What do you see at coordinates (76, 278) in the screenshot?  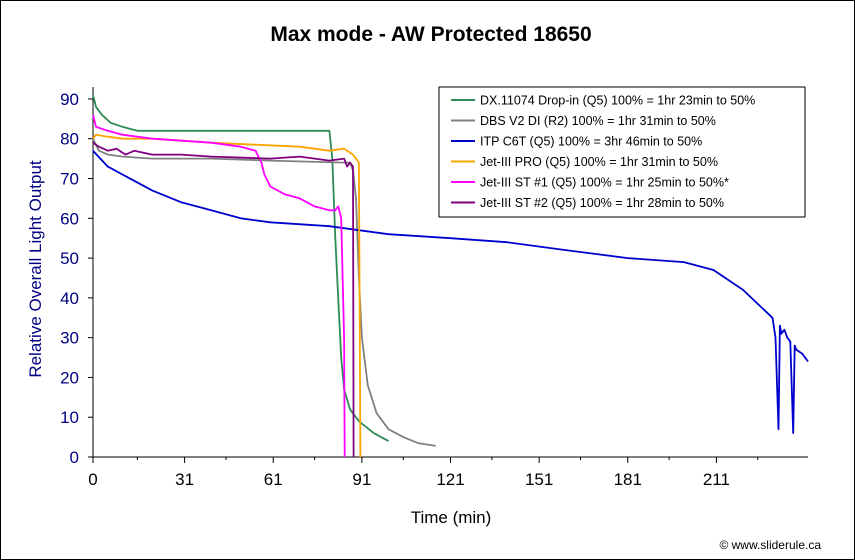 I see `y-ticks: 0 10 20 30 40 50 60 70 80 90` at bounding box center [76, 278].